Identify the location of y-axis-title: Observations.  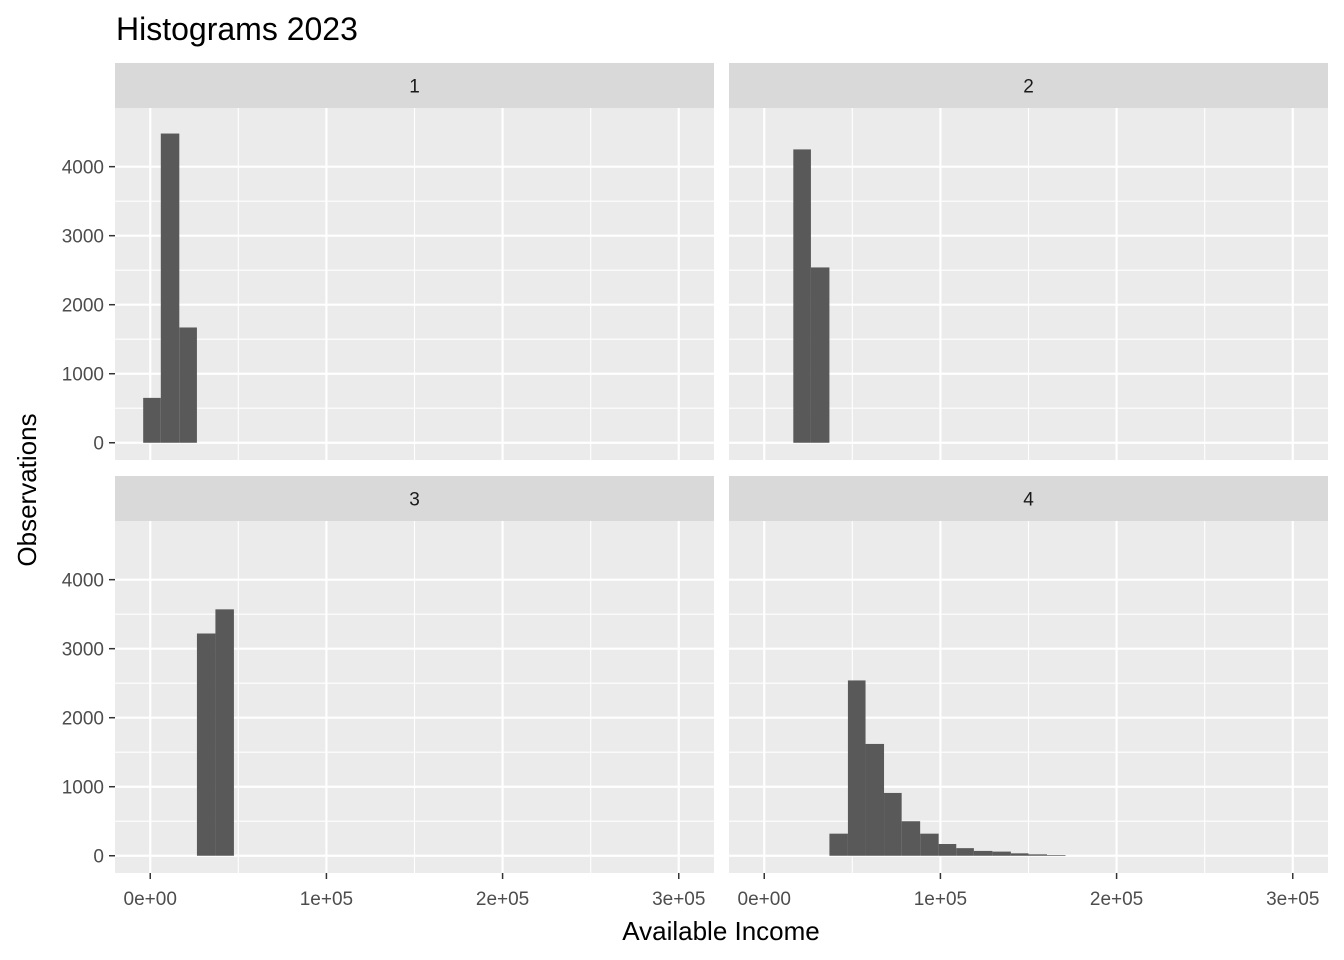
(27, 489).